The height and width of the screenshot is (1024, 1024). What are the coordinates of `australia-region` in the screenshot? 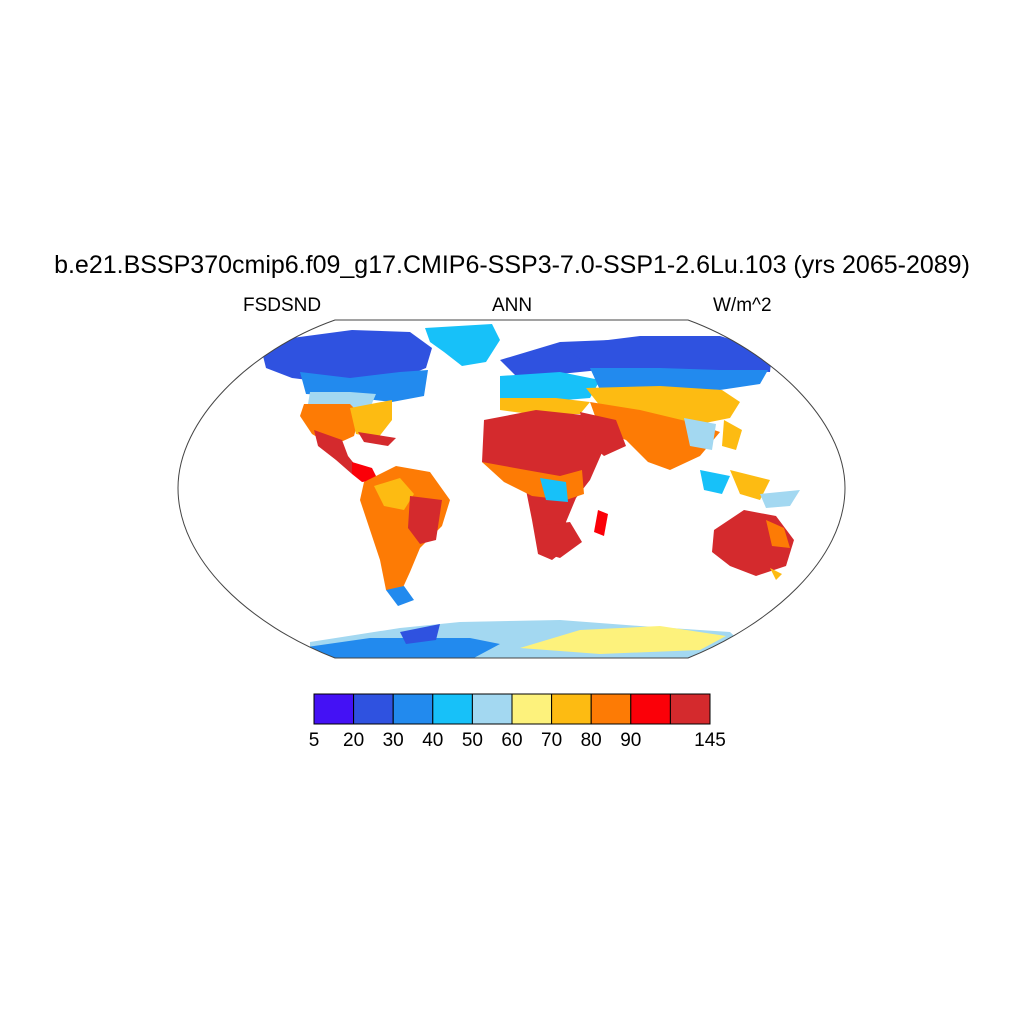 It's located at (753, 545).